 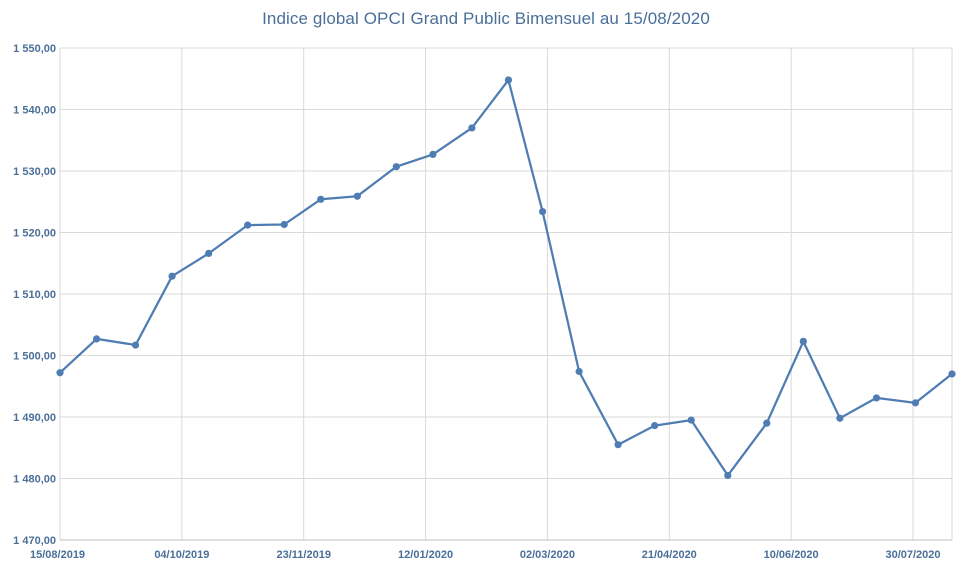 What do you see at coordinates (34, 172) in the screenshot?
I see `y-tick-label: 1 530,00` at bounding box center [34, 172].